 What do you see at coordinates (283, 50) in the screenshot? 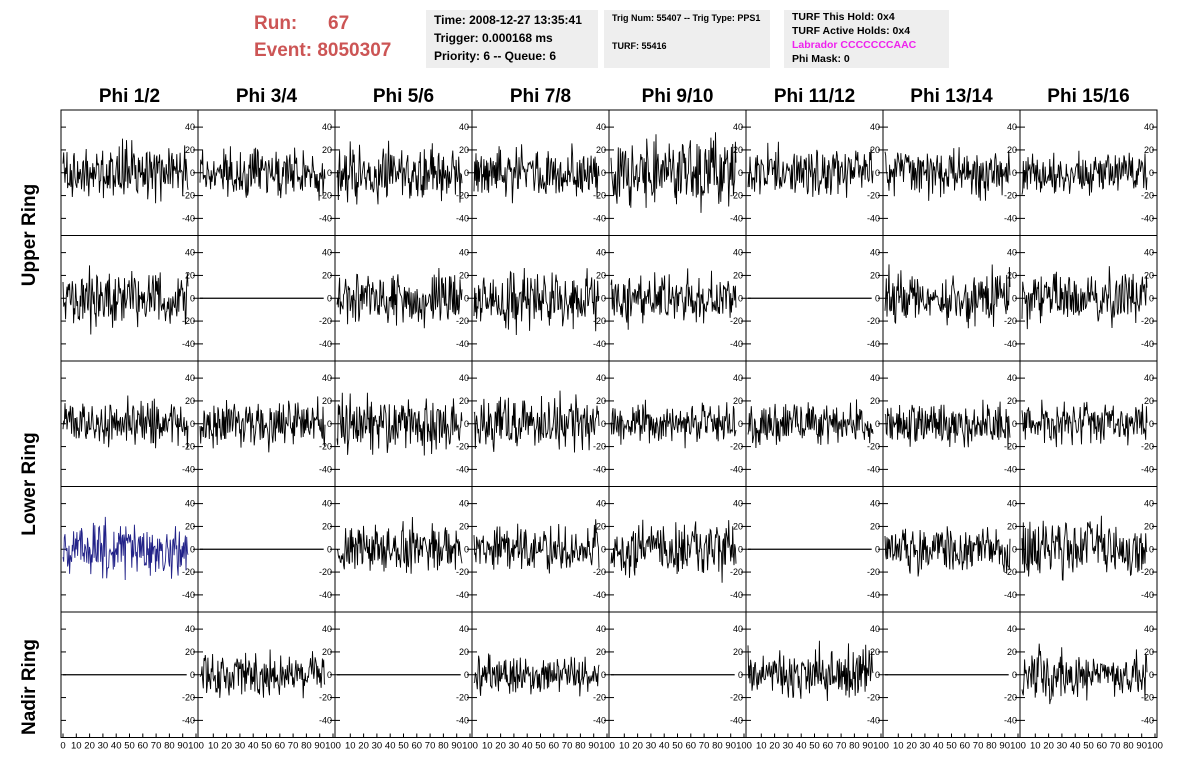
I see `event-label: Event:` at bounding box center [283, 50].